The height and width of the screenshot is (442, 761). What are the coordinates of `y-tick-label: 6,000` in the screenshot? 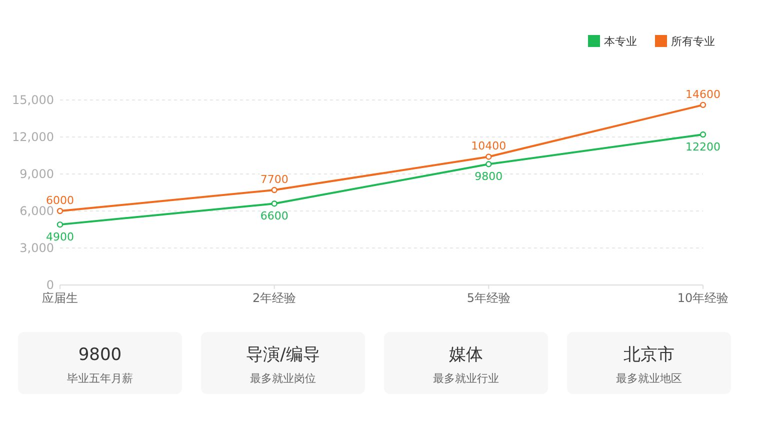 It's located at (37, 211).